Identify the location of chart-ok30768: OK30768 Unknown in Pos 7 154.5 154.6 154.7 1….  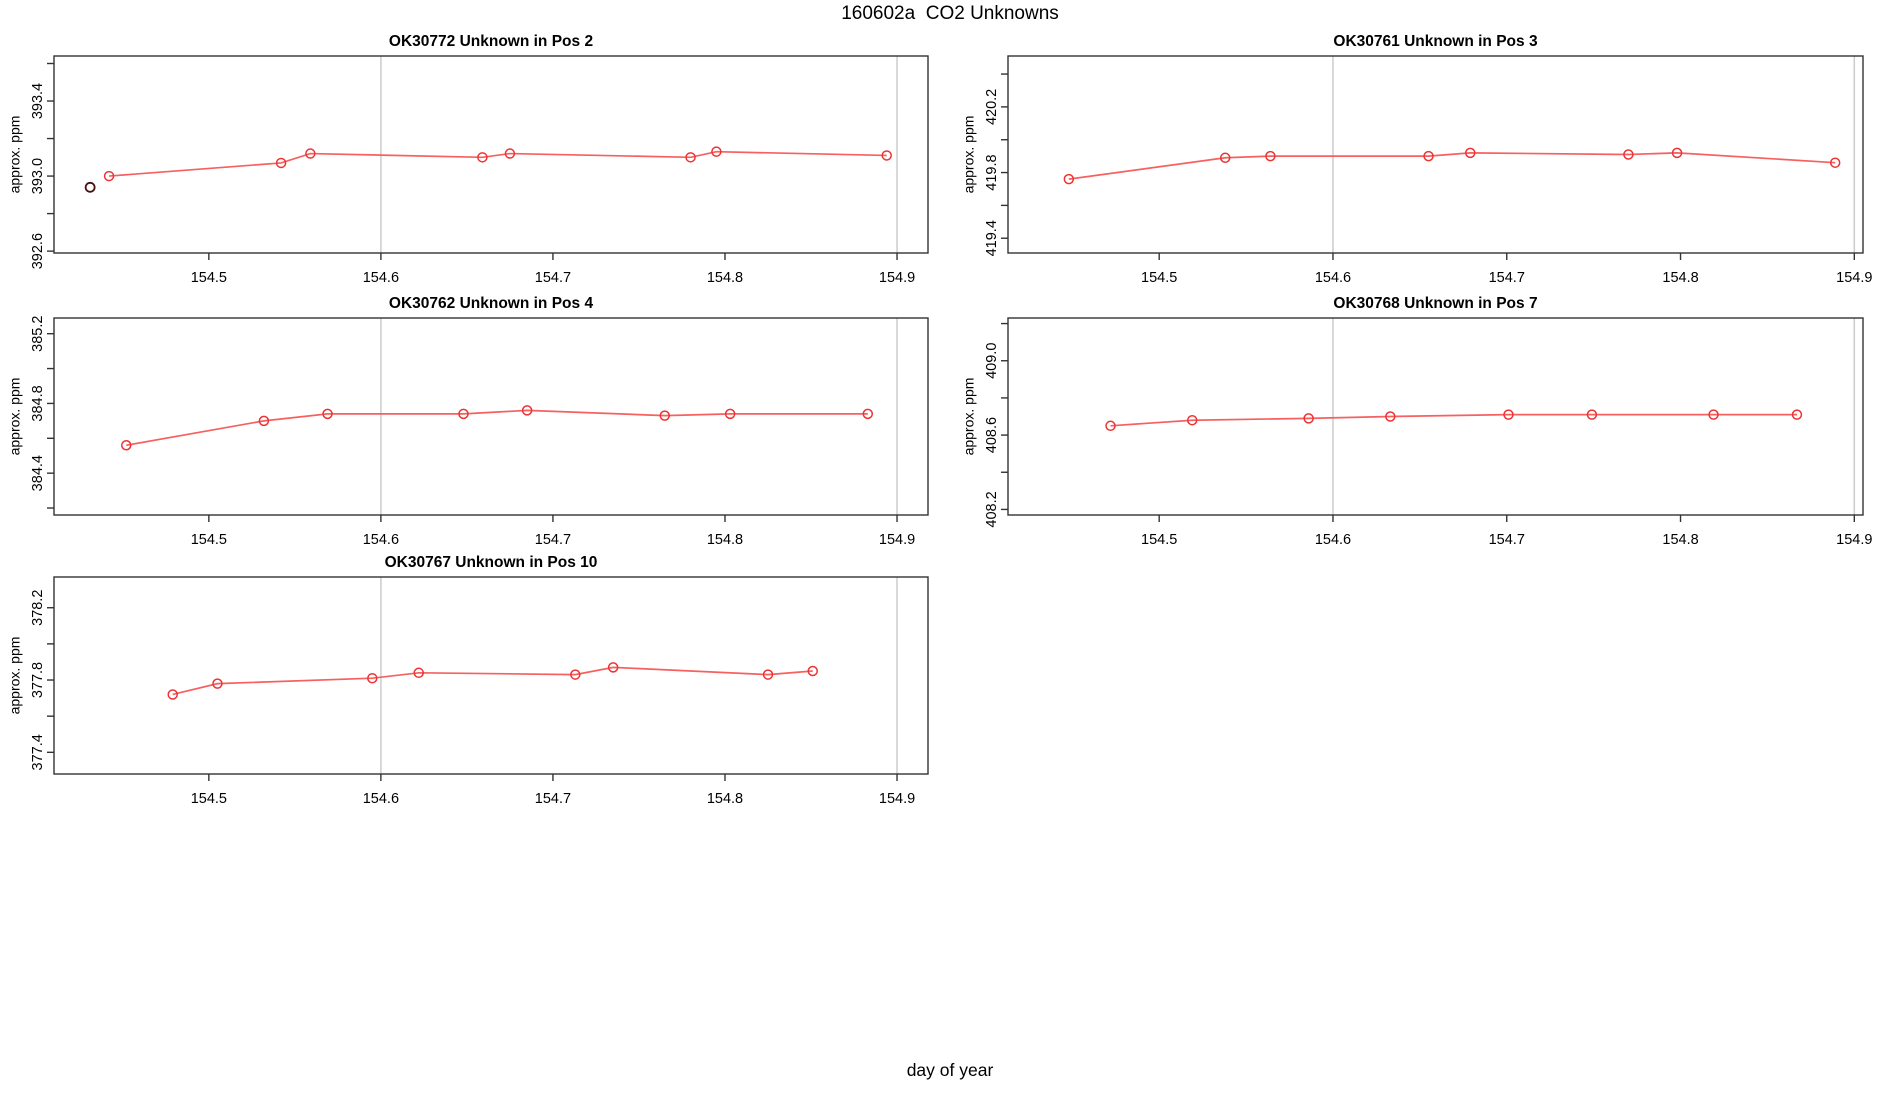
(1417, 421).